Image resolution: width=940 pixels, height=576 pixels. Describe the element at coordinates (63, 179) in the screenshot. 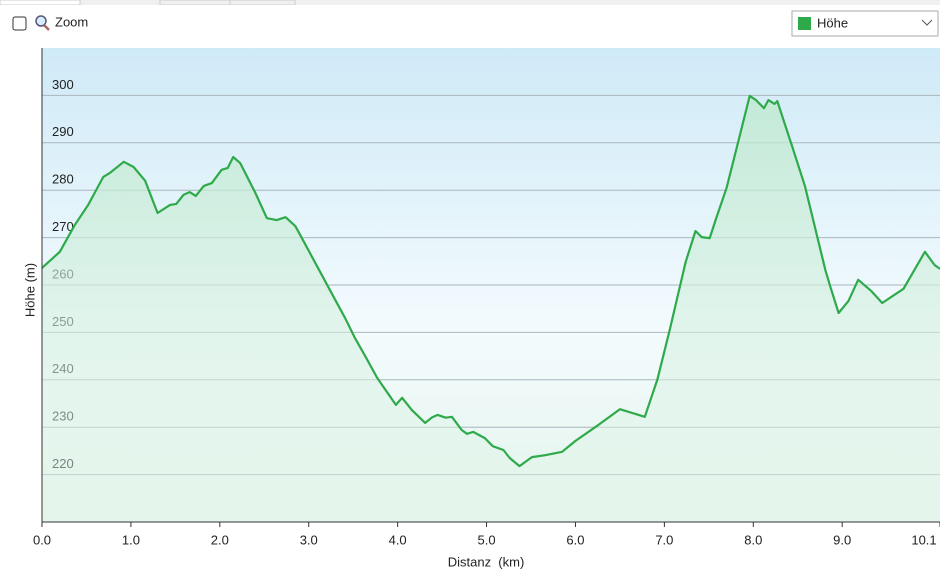

I see `y-tick-label: 280` at that location.